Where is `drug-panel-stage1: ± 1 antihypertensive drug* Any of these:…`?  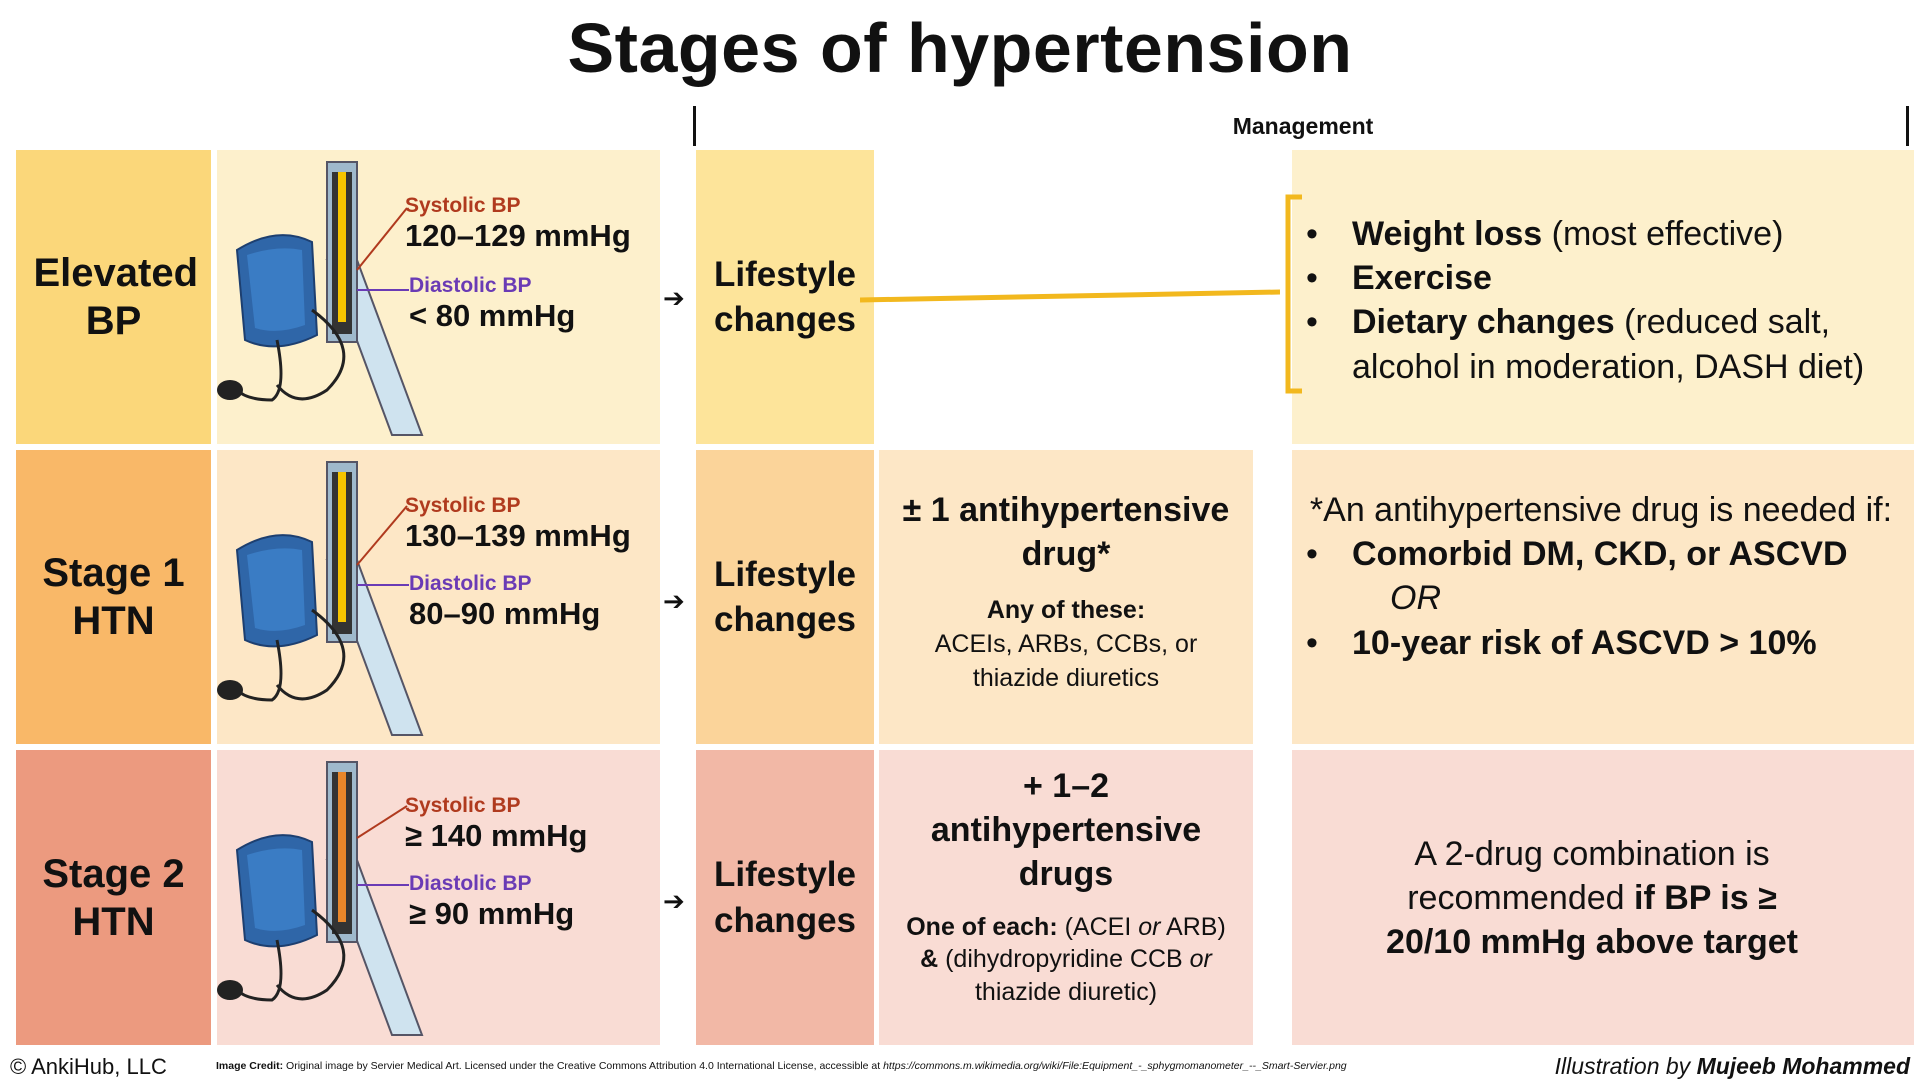 drug-panel-stage1: ± 1 antihypertensive drug* Any of these:… is located at coordinates (1066, 597).